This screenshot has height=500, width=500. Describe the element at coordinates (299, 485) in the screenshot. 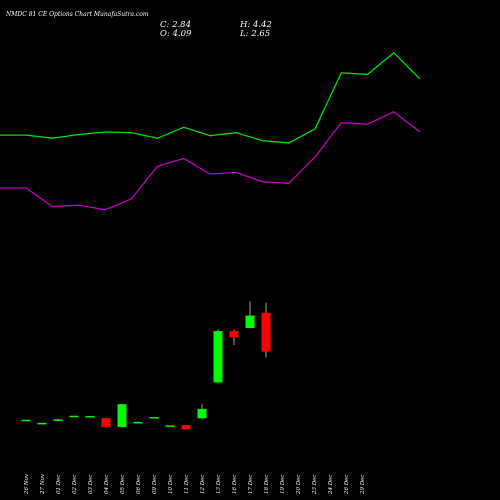

I see `x-tick-label: 20 Dec` at that location.